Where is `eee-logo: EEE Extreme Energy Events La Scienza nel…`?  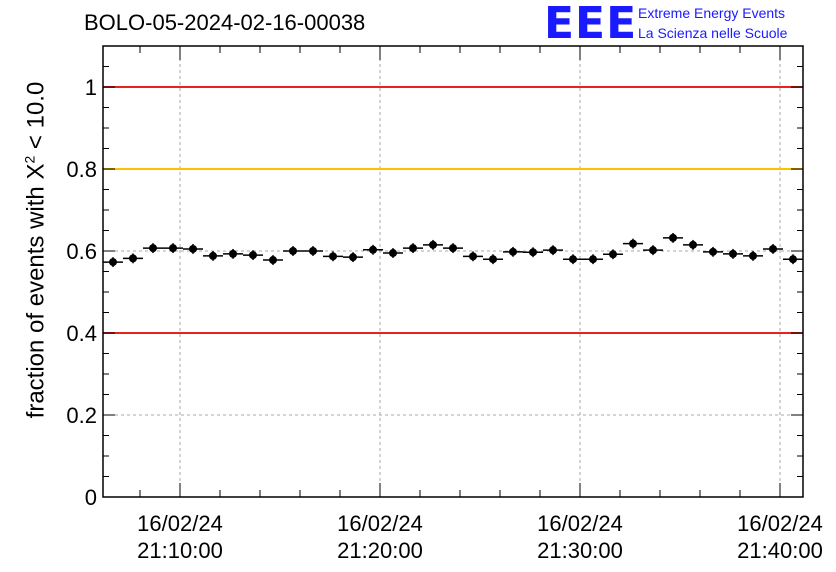
eee-logo: EEE Extreme Energy Events La Scienza nel… is located at coordinates (689, 24).